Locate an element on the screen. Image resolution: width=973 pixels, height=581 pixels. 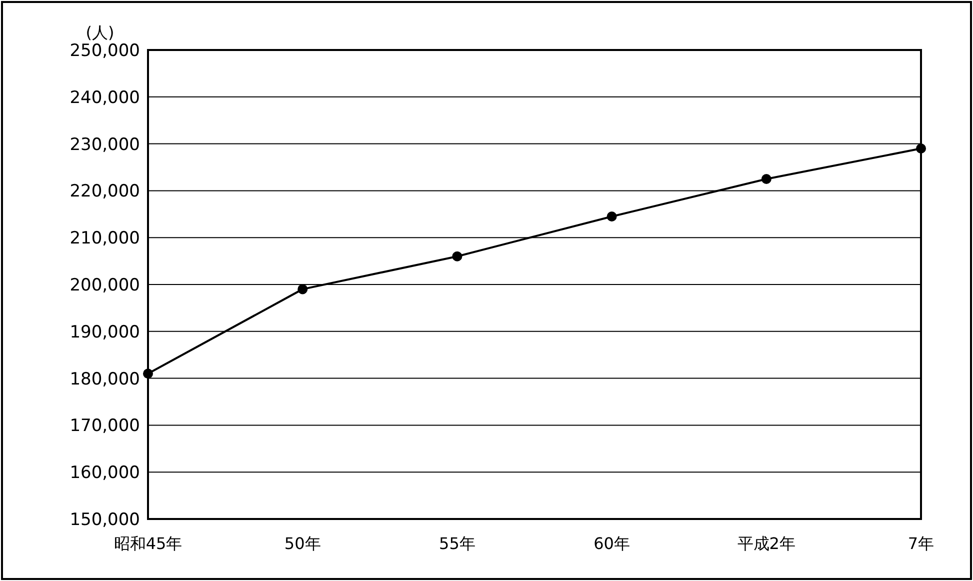
x-tick-label: 昭和45年 is located at coordinates (148, 543).